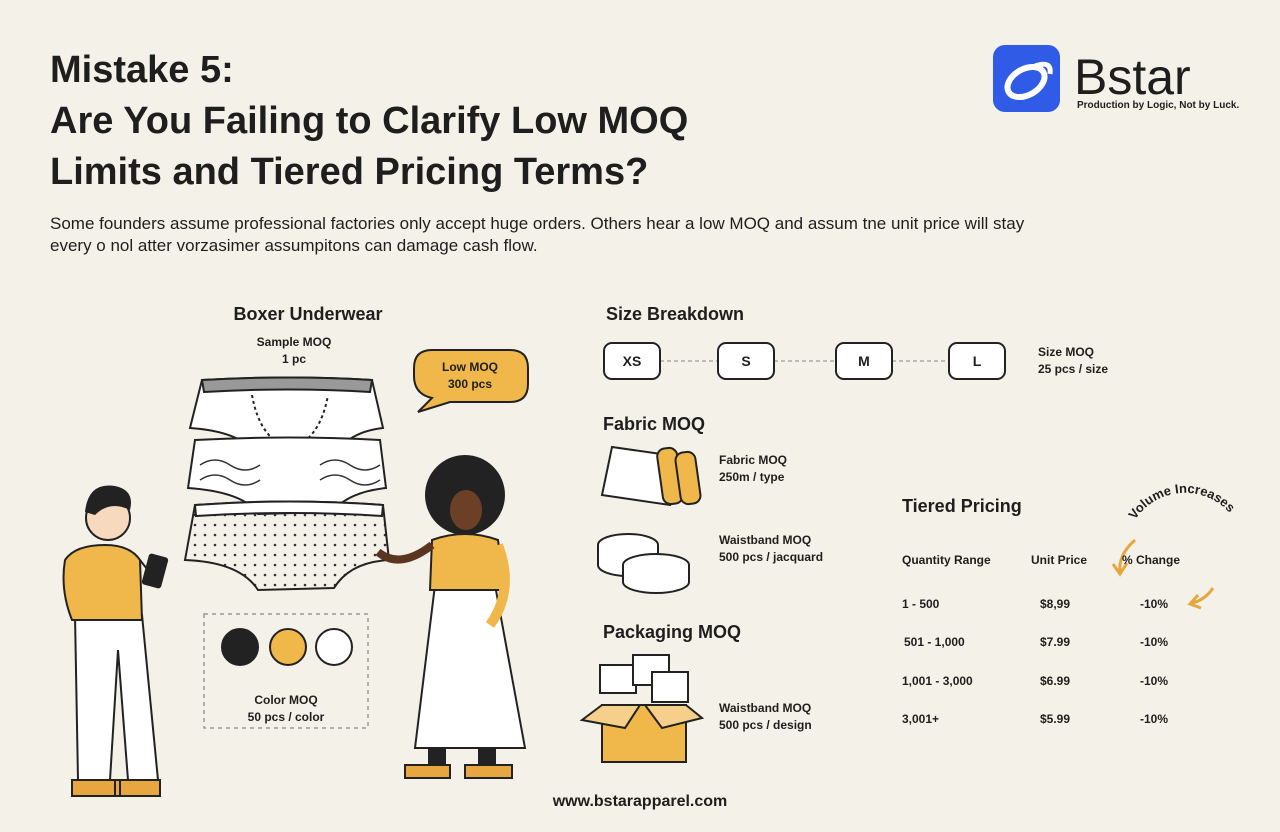 The height and width of the screenshot is (832, 1280). What do you see at coordinates (765, 708) in the screenshot?
I see `packaging-label: Waistband MOQ` at bounding box center [765, 708].